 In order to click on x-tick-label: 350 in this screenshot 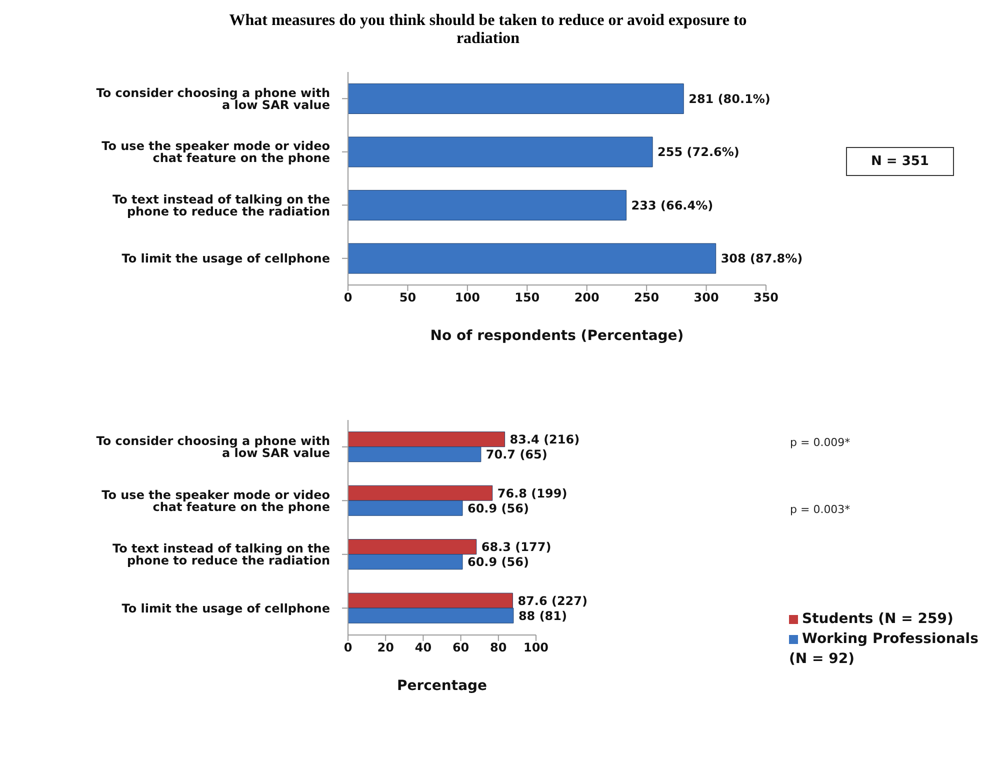, I will do `click(766, 297)`.